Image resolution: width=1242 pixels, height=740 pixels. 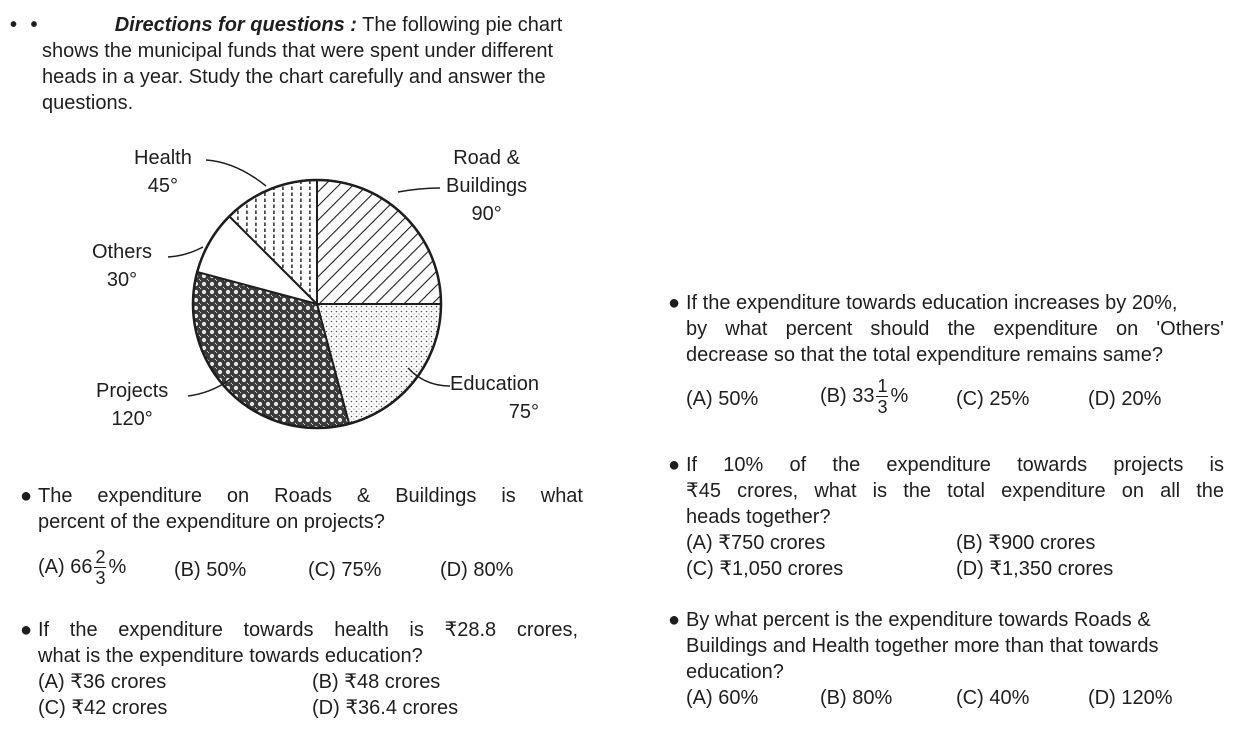 I want to click on pie-chart, so click(x=309, y=294).